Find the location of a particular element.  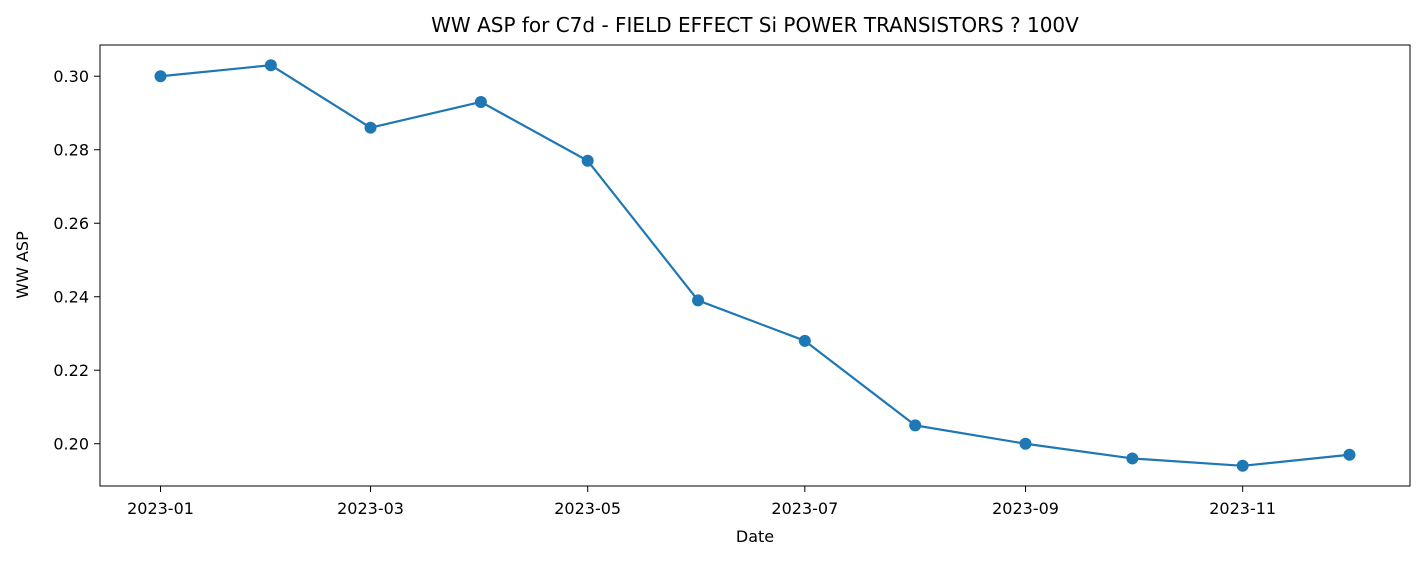

y-tick-label: 0.22 is located at coordinates (71, 370).